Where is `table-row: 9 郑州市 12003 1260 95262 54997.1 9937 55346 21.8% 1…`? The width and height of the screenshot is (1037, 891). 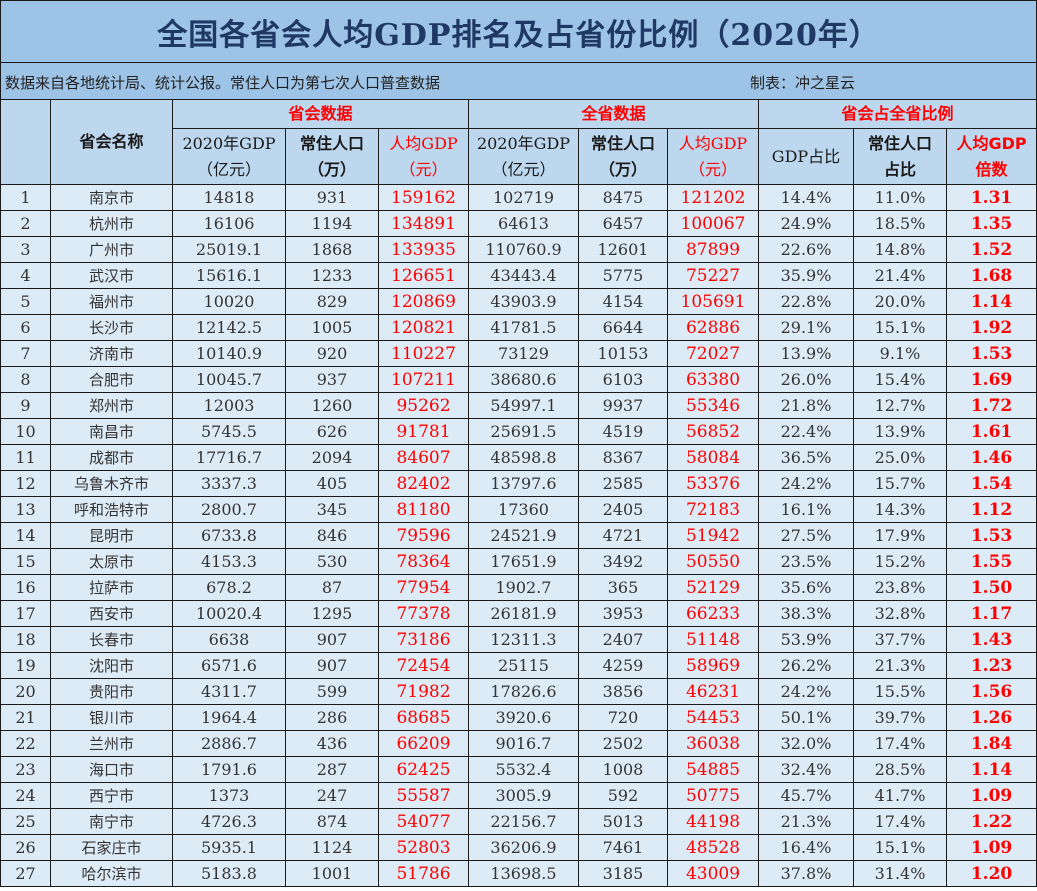 table-row: 9 郑州市 12003 1260 95262 54997.1 9937 55346 21.8% 1… is located at coordinates (518, 405).